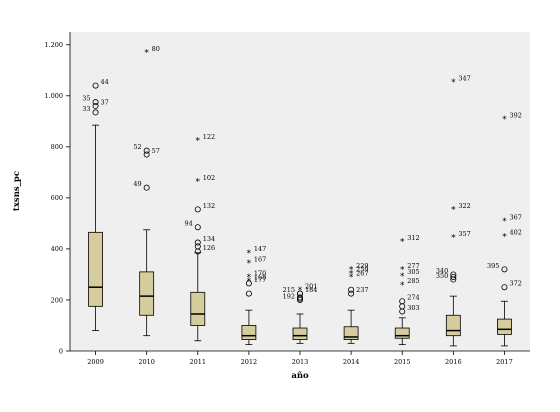 This screenshot has width=560, height=412. What do you see at coordinates (362, 273) in the screenshot?
I see `outlier-label: 267` at bounding box center [362, 273].